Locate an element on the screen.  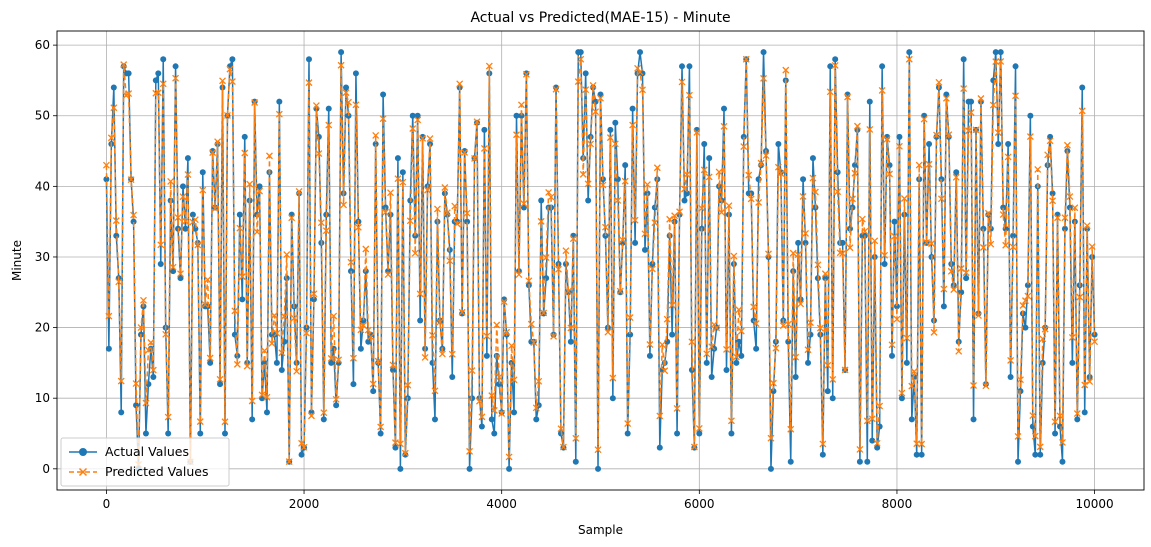
x-tick-label: 0 is located at coordinates (107, 504).